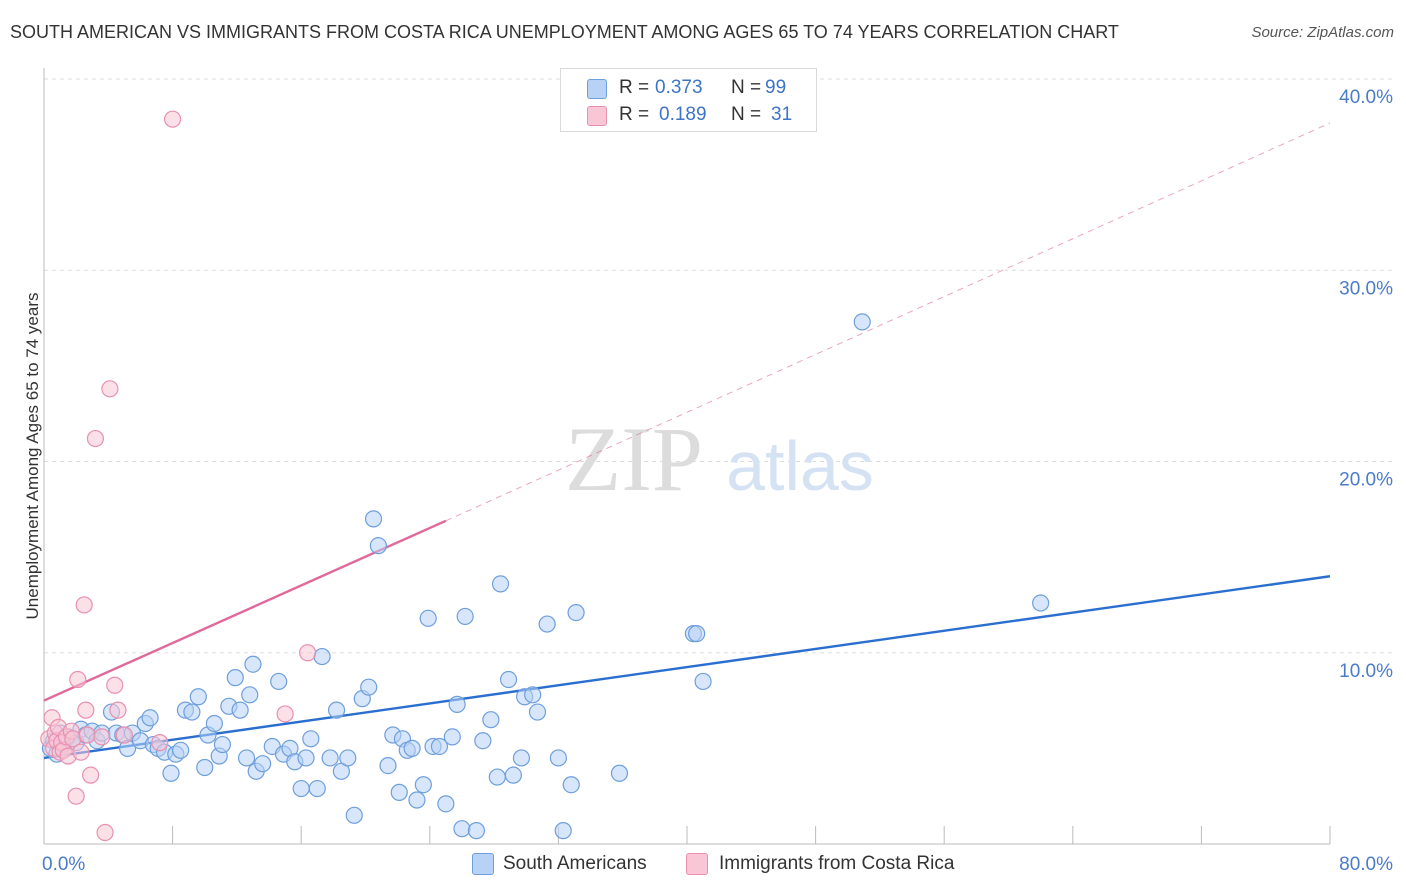 The height and width of the screenshot is (892, 1406). What do you see at coordinates (679, 87) in the screenshot?
I see `legend-r-value: 0.373` at bounding box center [679, 87].